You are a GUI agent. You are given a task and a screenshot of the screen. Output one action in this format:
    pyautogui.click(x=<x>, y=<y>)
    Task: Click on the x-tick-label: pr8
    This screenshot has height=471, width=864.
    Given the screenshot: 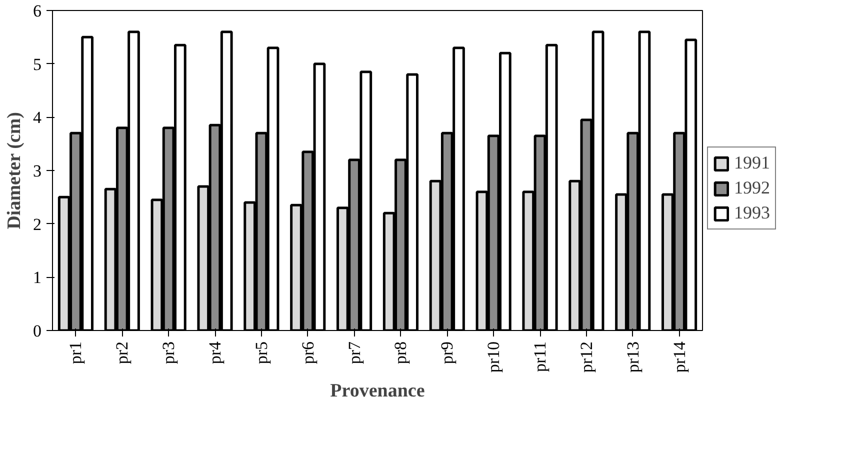 What is the action you would take?
    pyautogui.click(x=400, y=352)
    